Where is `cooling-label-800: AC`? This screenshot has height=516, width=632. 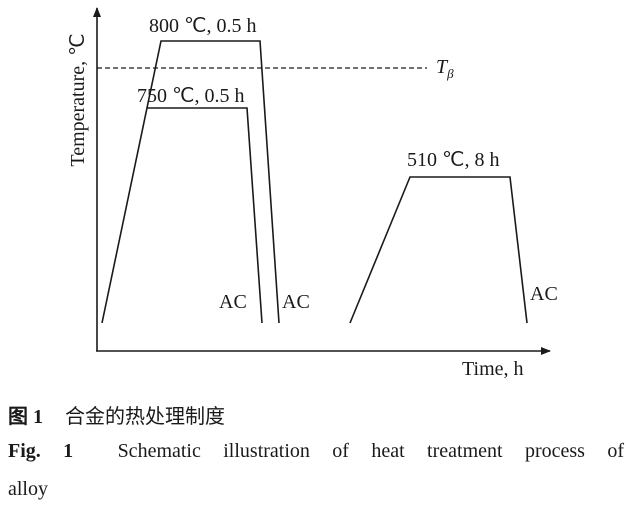 cooling-label-800: AC is located at coordinates (296, 302).